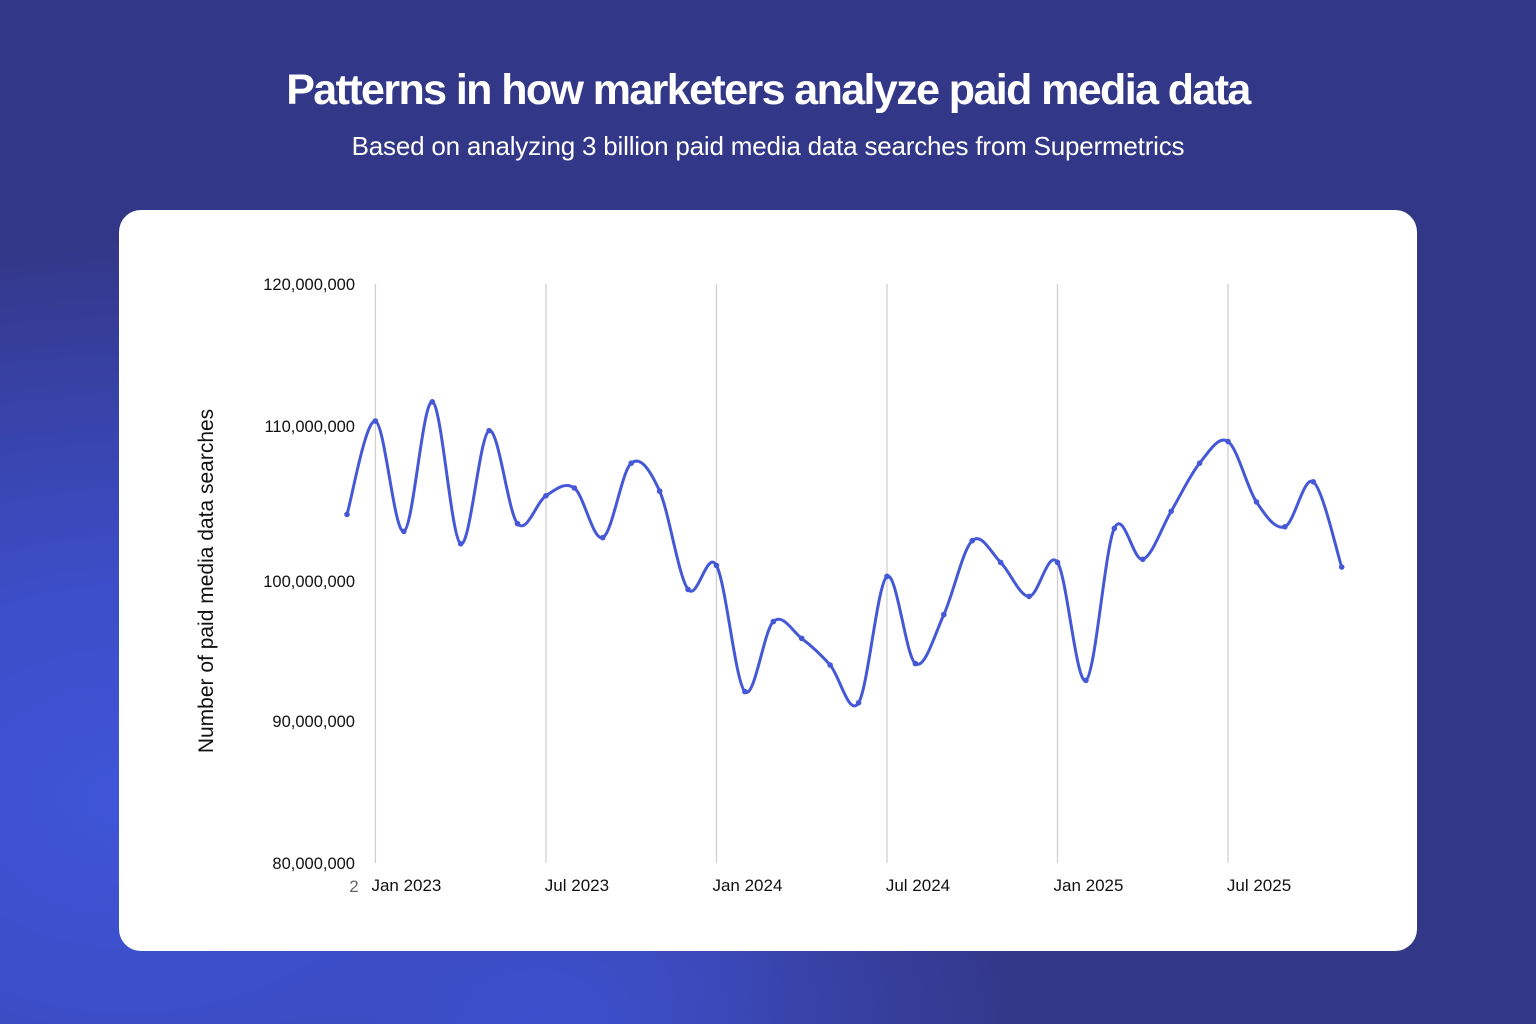 The width and height of the screenshot is (1536, 1024). I want to click on x-tick-label: Jan 2024, so click(747, 885).